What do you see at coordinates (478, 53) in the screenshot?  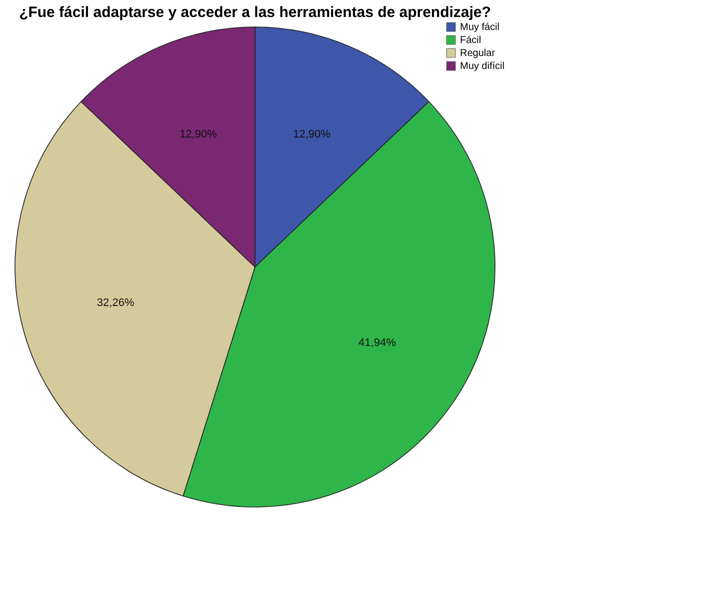 I see `legend-label: Regular` at bounding box center [478, 53].